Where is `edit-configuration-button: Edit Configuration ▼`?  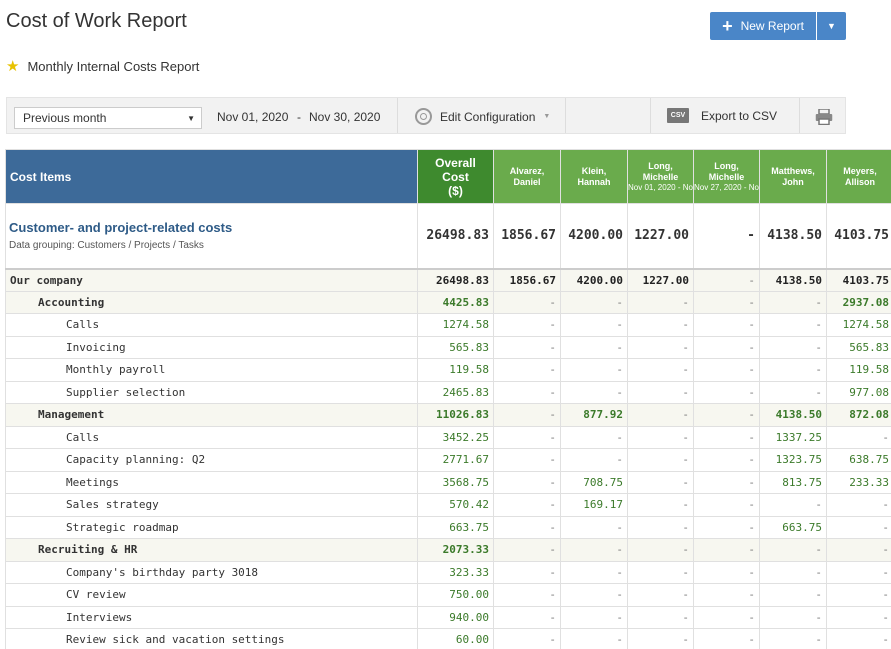
edit-configuration-button: Edit Configuration ▼ is located at coordinates (482, 116).